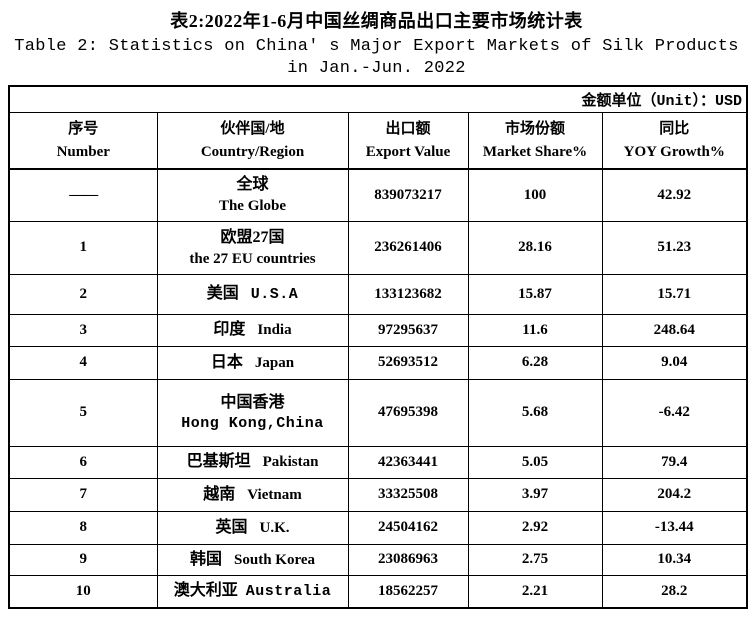 The image size is (753, 626). What do you see at coordinates (674, 362) in the screenshot?
I see `yoy-growth-cell: 9.04` at bounding box center [674, 362].